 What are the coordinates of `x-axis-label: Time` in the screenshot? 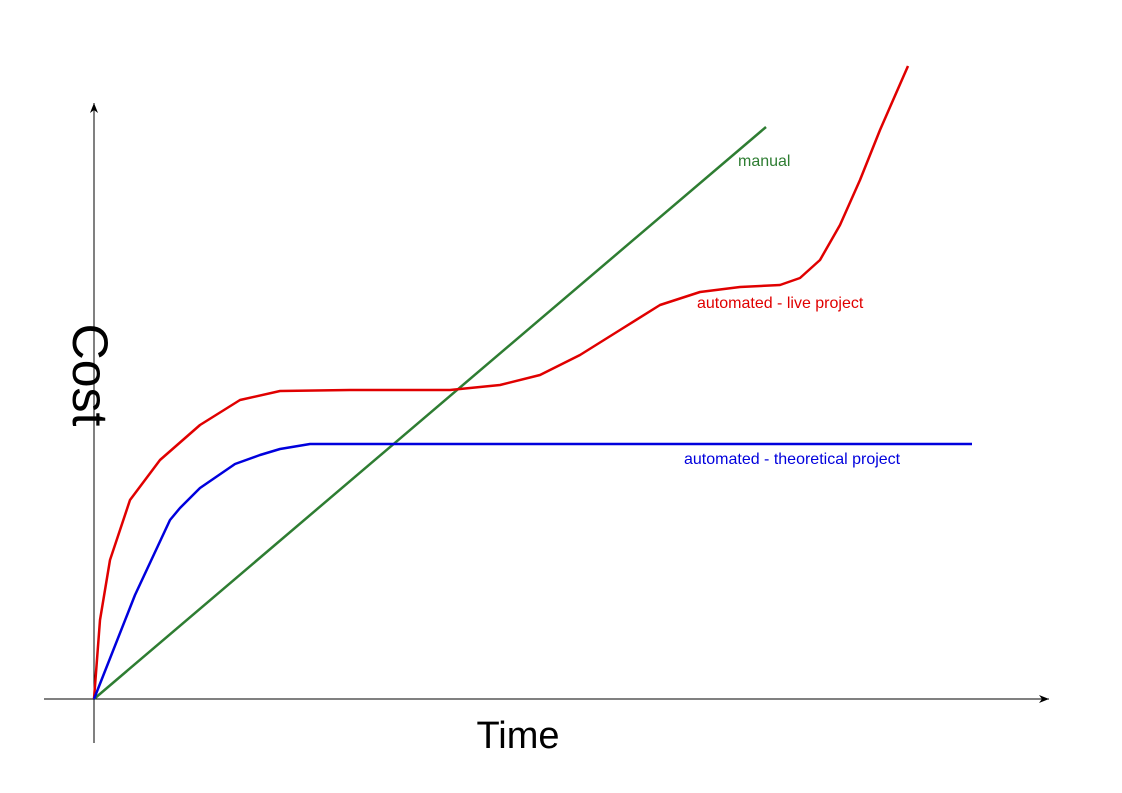 It's located at (517, 736).